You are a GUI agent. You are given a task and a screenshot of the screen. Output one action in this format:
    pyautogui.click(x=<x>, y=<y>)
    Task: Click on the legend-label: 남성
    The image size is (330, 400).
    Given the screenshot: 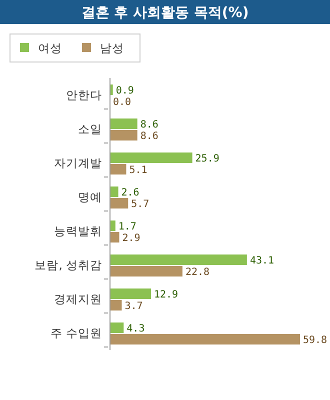 What is the action you would take?
    pyautogui.click(x=112, y=48)
    